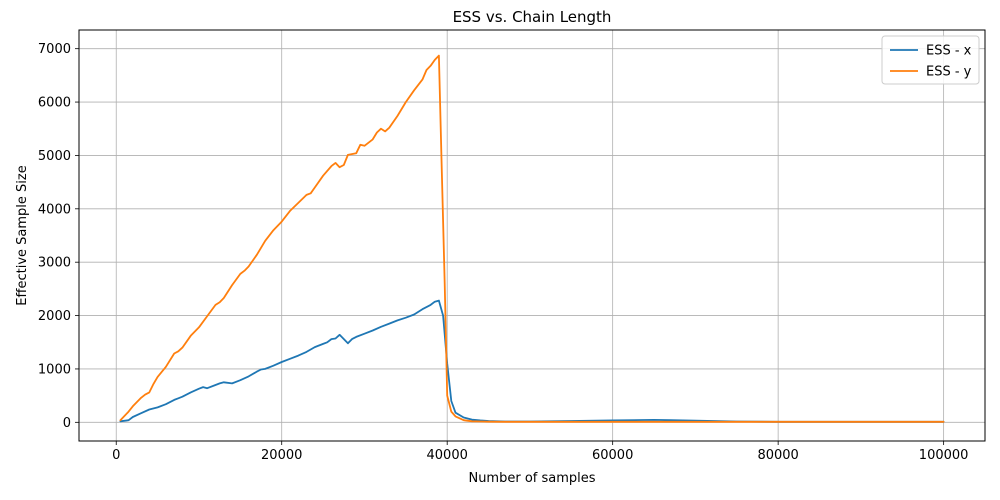  What do you see at coordinates (54, 49) in the screenshot?
I see `y-tick-label: 7000` at bounding box center [54, 49].